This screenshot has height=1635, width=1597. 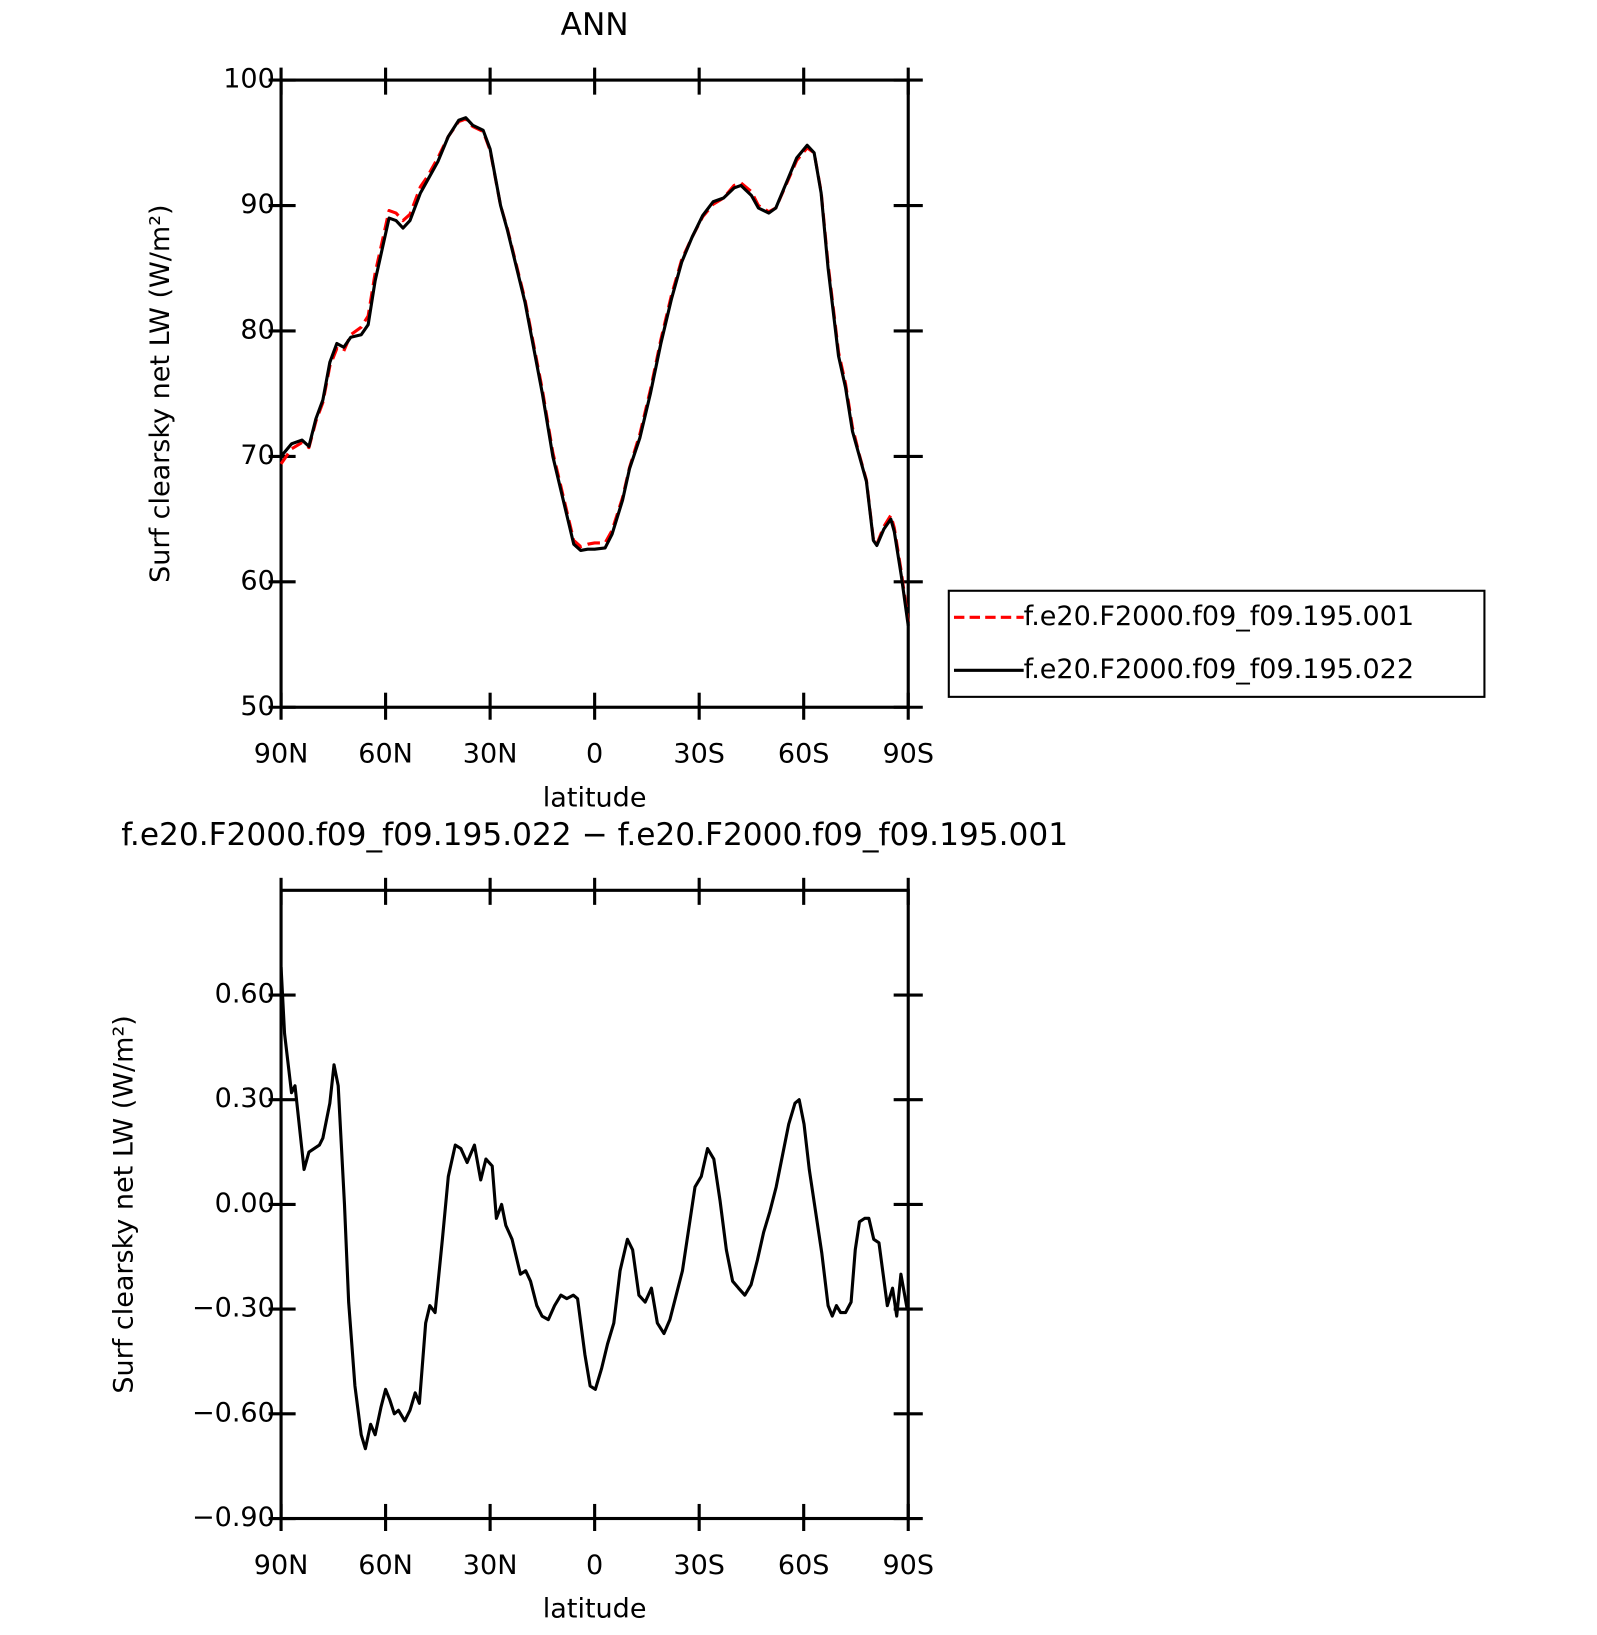 What do you see at coordinates (245, 1203) in the screenshot?
I see `y-tick-label: 0.00` at bounding box center [245, 1203].